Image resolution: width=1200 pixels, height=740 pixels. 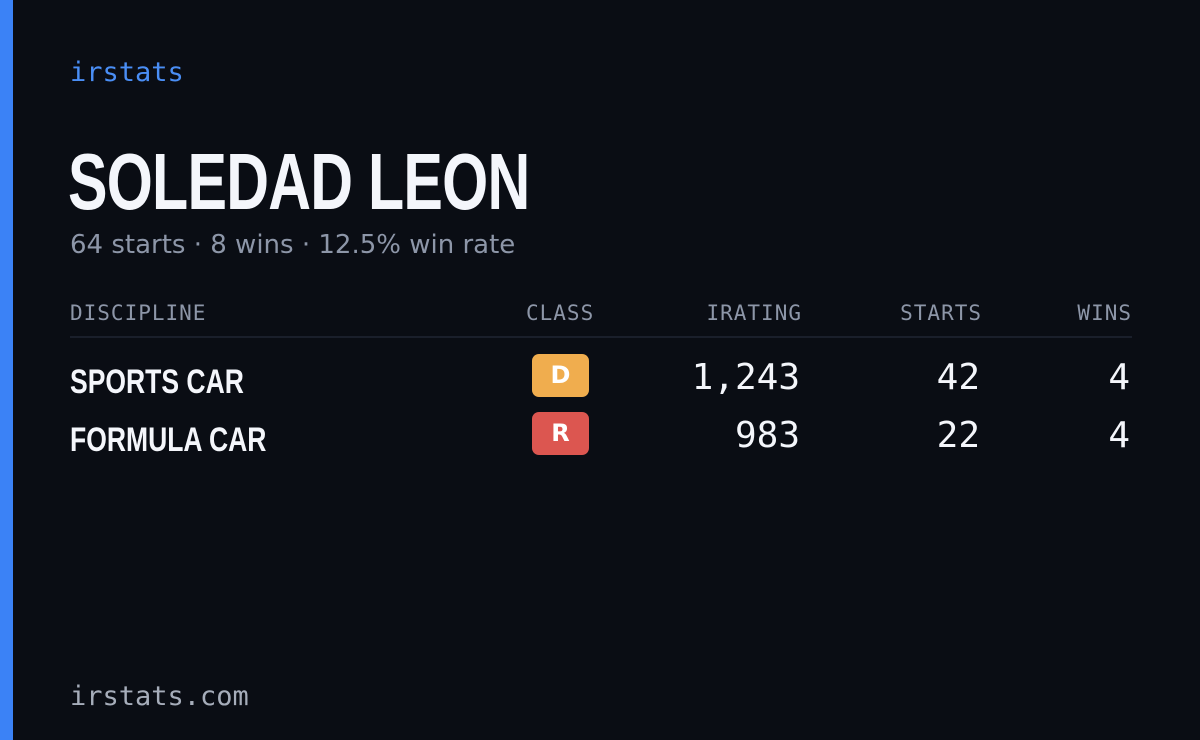 I want to click on license-class-badge: D, so click(x=560, y=375).